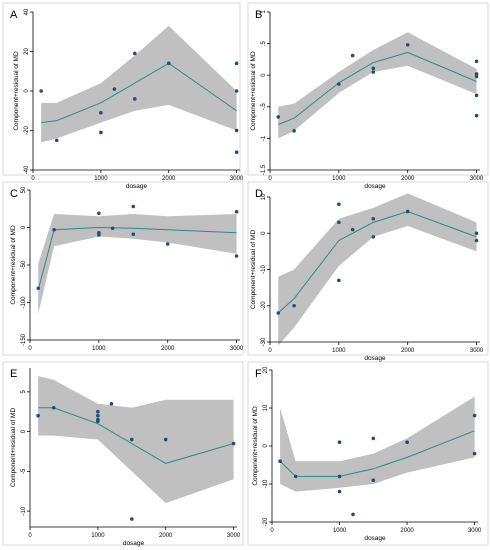  I want to click on y-tick-label: -50, so click(24, 264).